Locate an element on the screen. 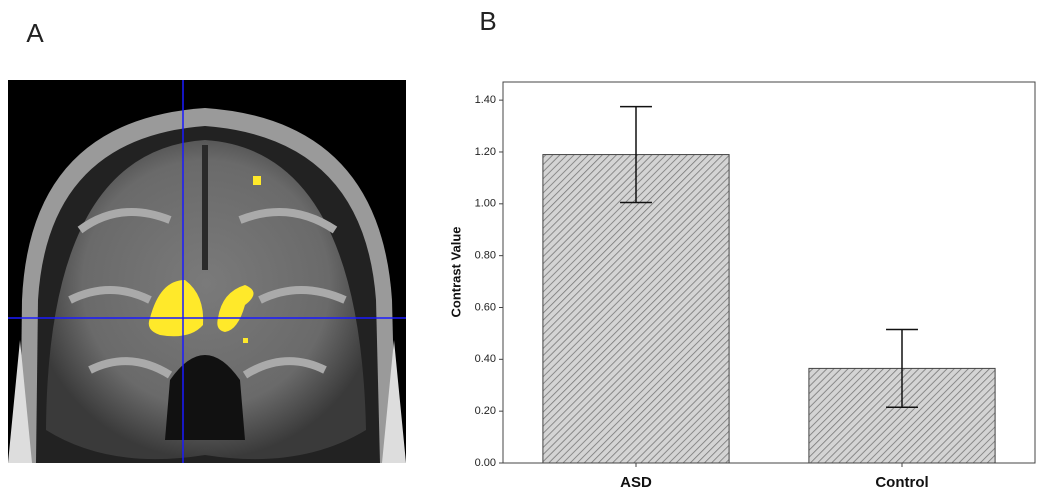  y-tick-label: 0.40 is located at coordinates (485, 359).